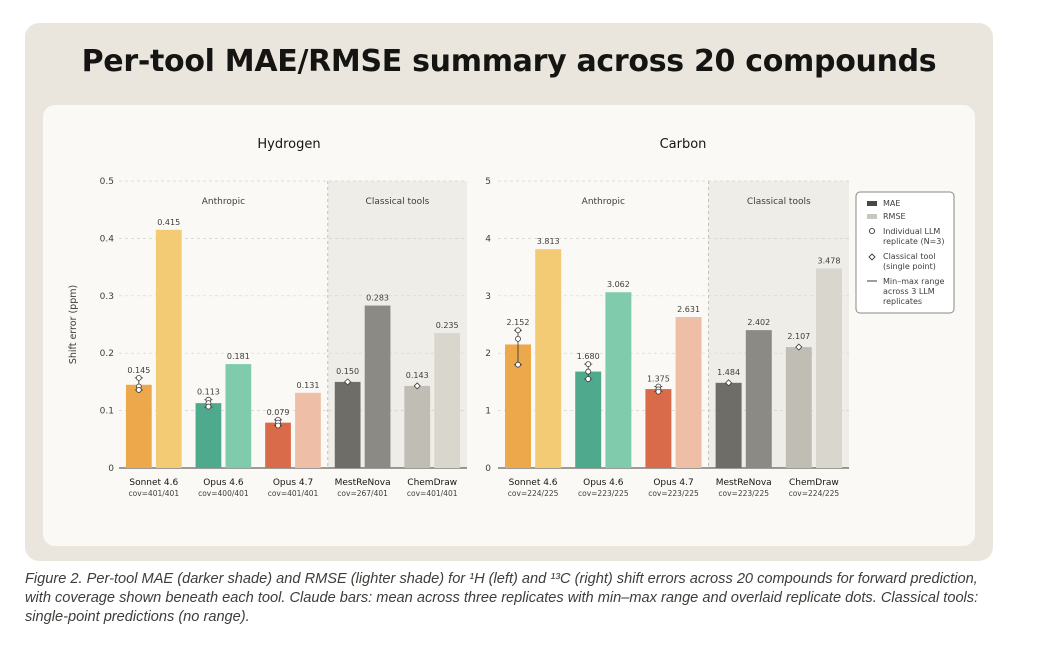  Describe the element at coordinates (914, 281) in the screenshot. I see `legend-range-label-1: Min–max range` at that location.